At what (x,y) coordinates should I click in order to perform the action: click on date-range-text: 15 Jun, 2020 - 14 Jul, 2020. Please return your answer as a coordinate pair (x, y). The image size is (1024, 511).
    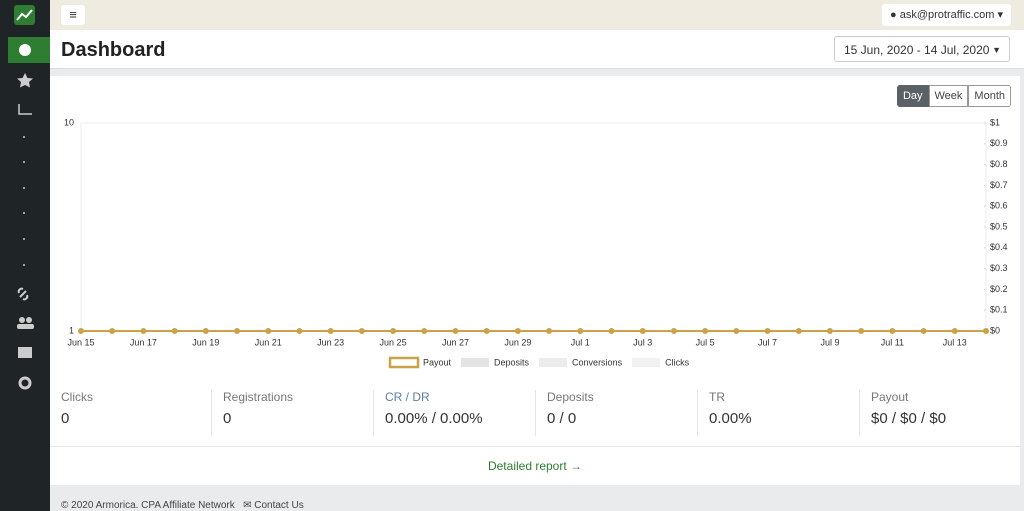
    Looking at the image, I should click on (917, 50).